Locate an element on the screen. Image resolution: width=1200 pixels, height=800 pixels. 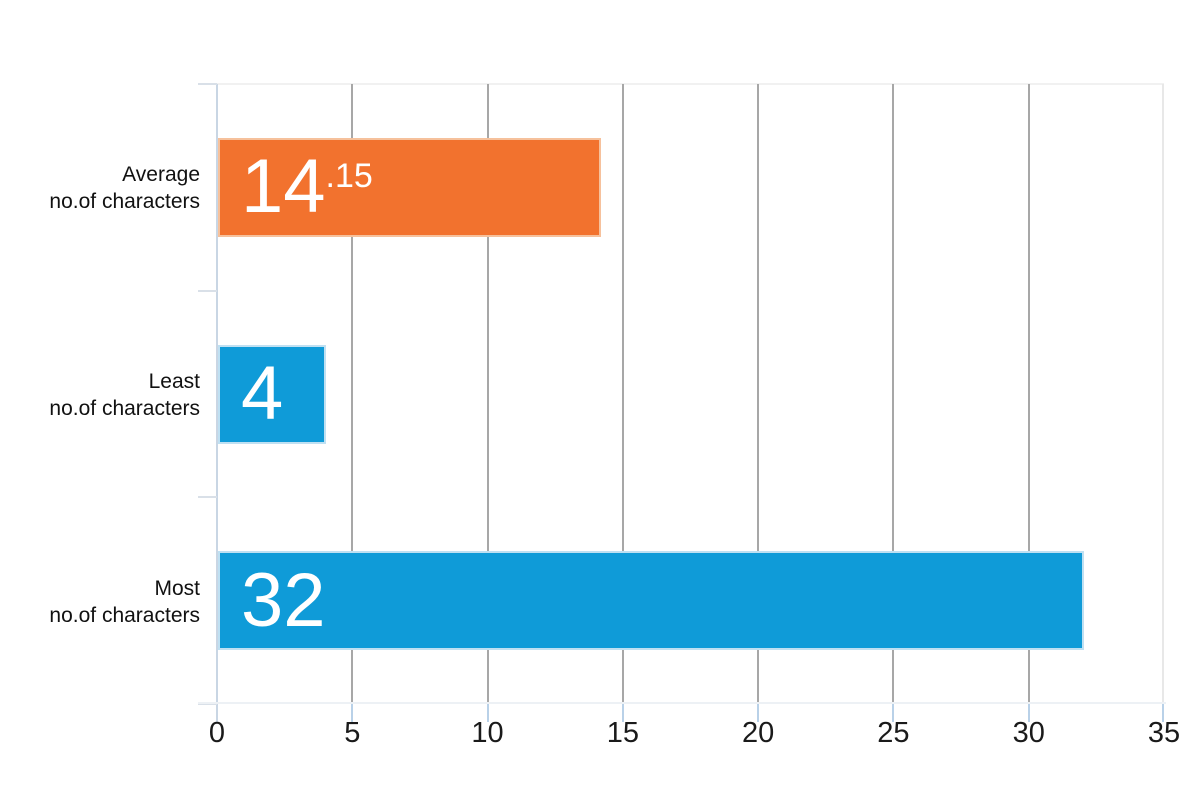
x-tick-label: 10 is located at coordinates (487, 733).